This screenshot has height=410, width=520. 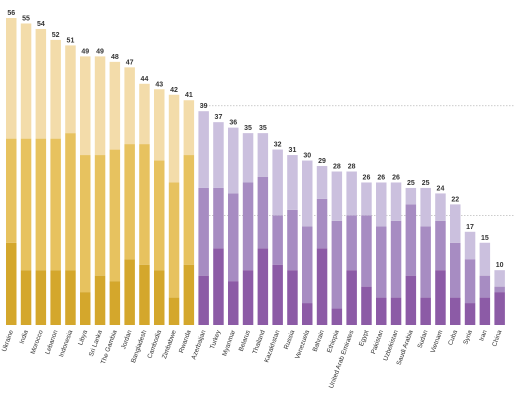 What do you see at coordinates (66, 343) in the screenshot?
I see `category-label: Indonesia` at bounding box center [66, 343].